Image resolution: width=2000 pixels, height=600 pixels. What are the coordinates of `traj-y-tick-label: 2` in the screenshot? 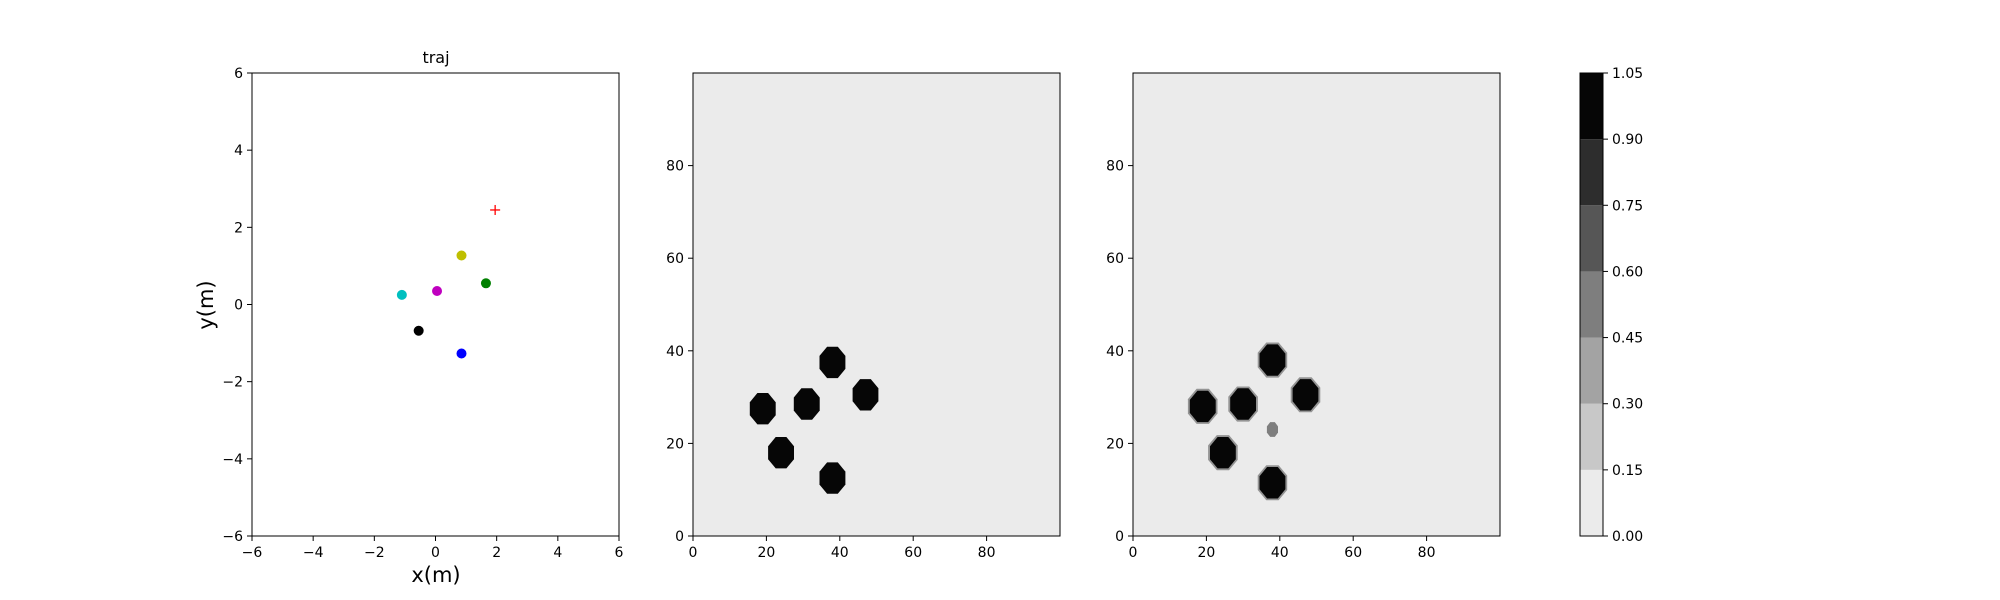 It's located at (238, 228).